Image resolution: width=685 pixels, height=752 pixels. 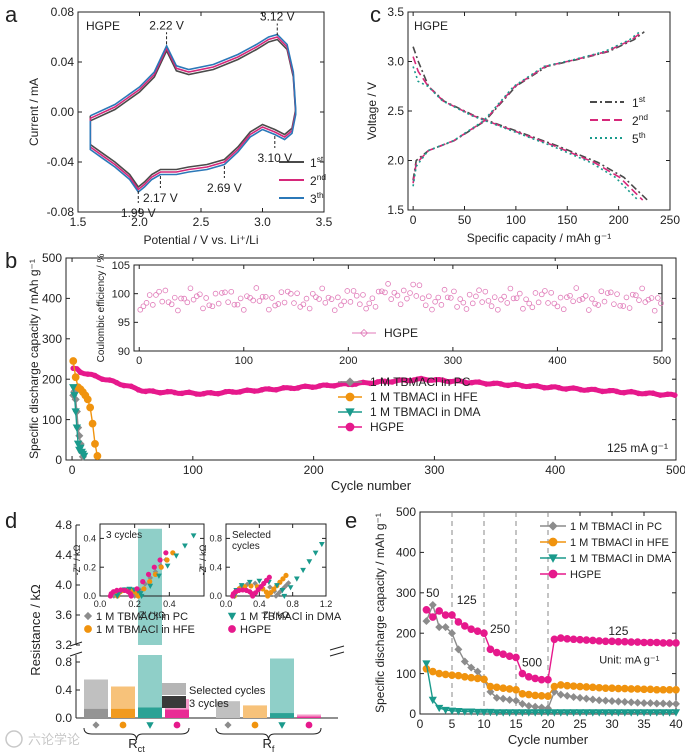 I want to click on discharge-curve-1st, so click(x=530, y=123).